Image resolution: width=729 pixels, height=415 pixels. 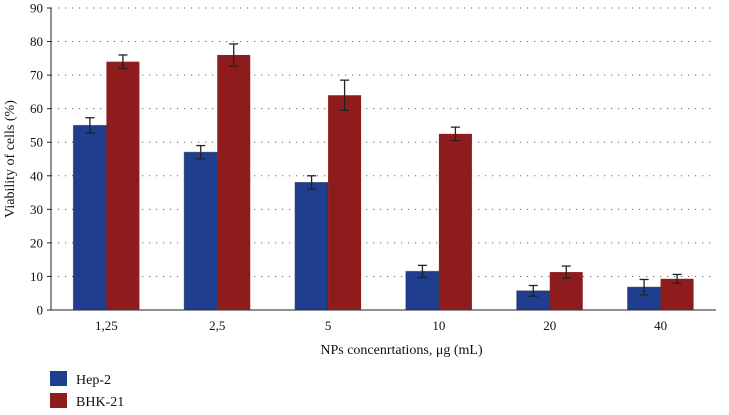 I want to click on y-tick-label: 10, so click(x=36, y=276).